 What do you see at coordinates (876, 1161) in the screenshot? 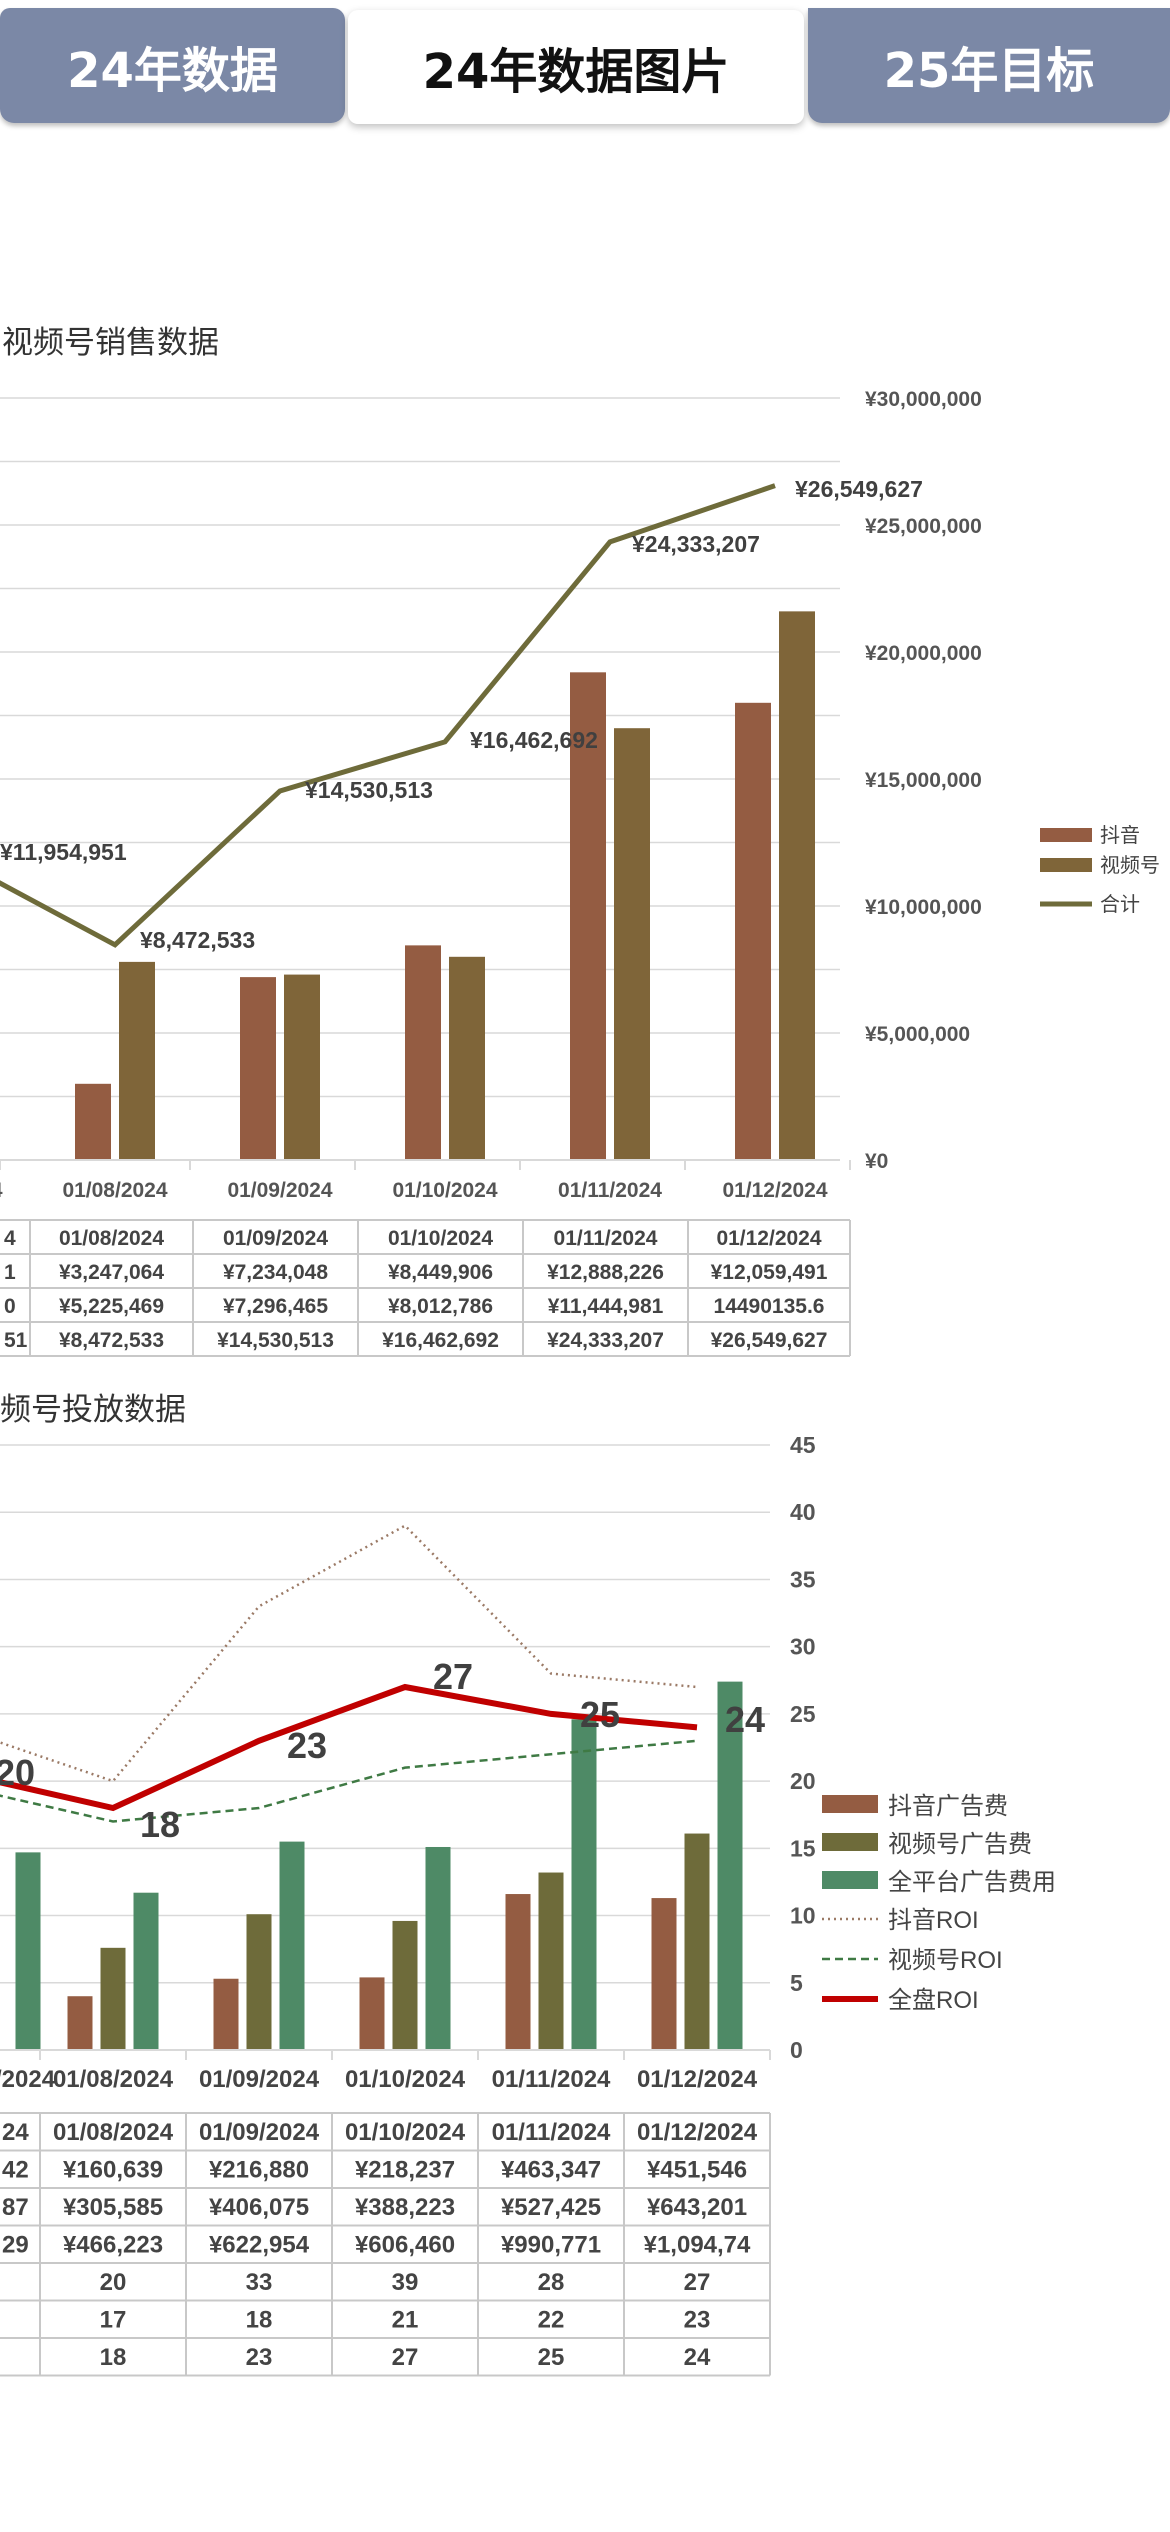
I see `y-tick-label: ¥0` at bounding box center [876, 1161].